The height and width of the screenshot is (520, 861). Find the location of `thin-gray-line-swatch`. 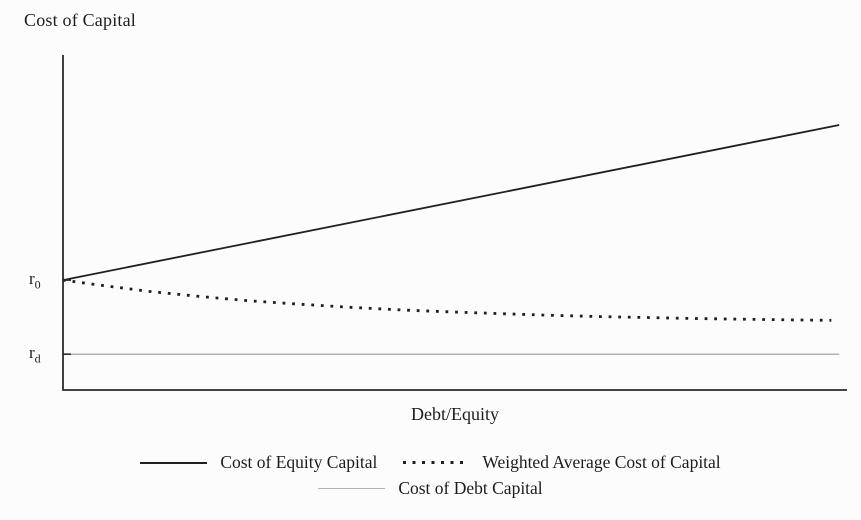

thin-gray-line-swatch is located at coordinates (352, 488).